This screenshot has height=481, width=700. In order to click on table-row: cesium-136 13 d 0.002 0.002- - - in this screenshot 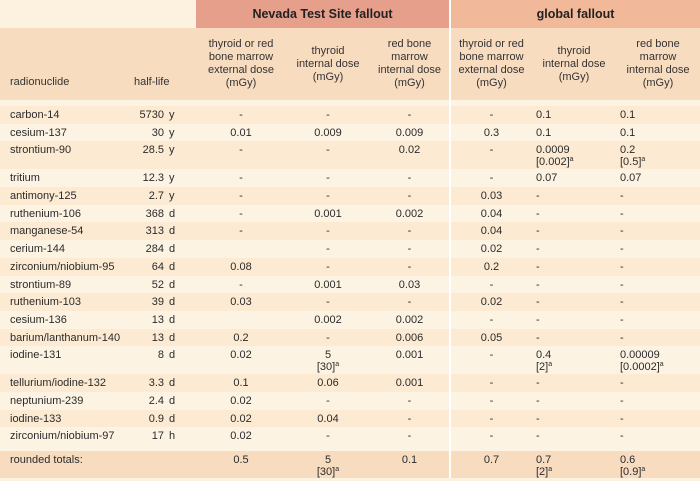, I will do `click(350, 319)`.